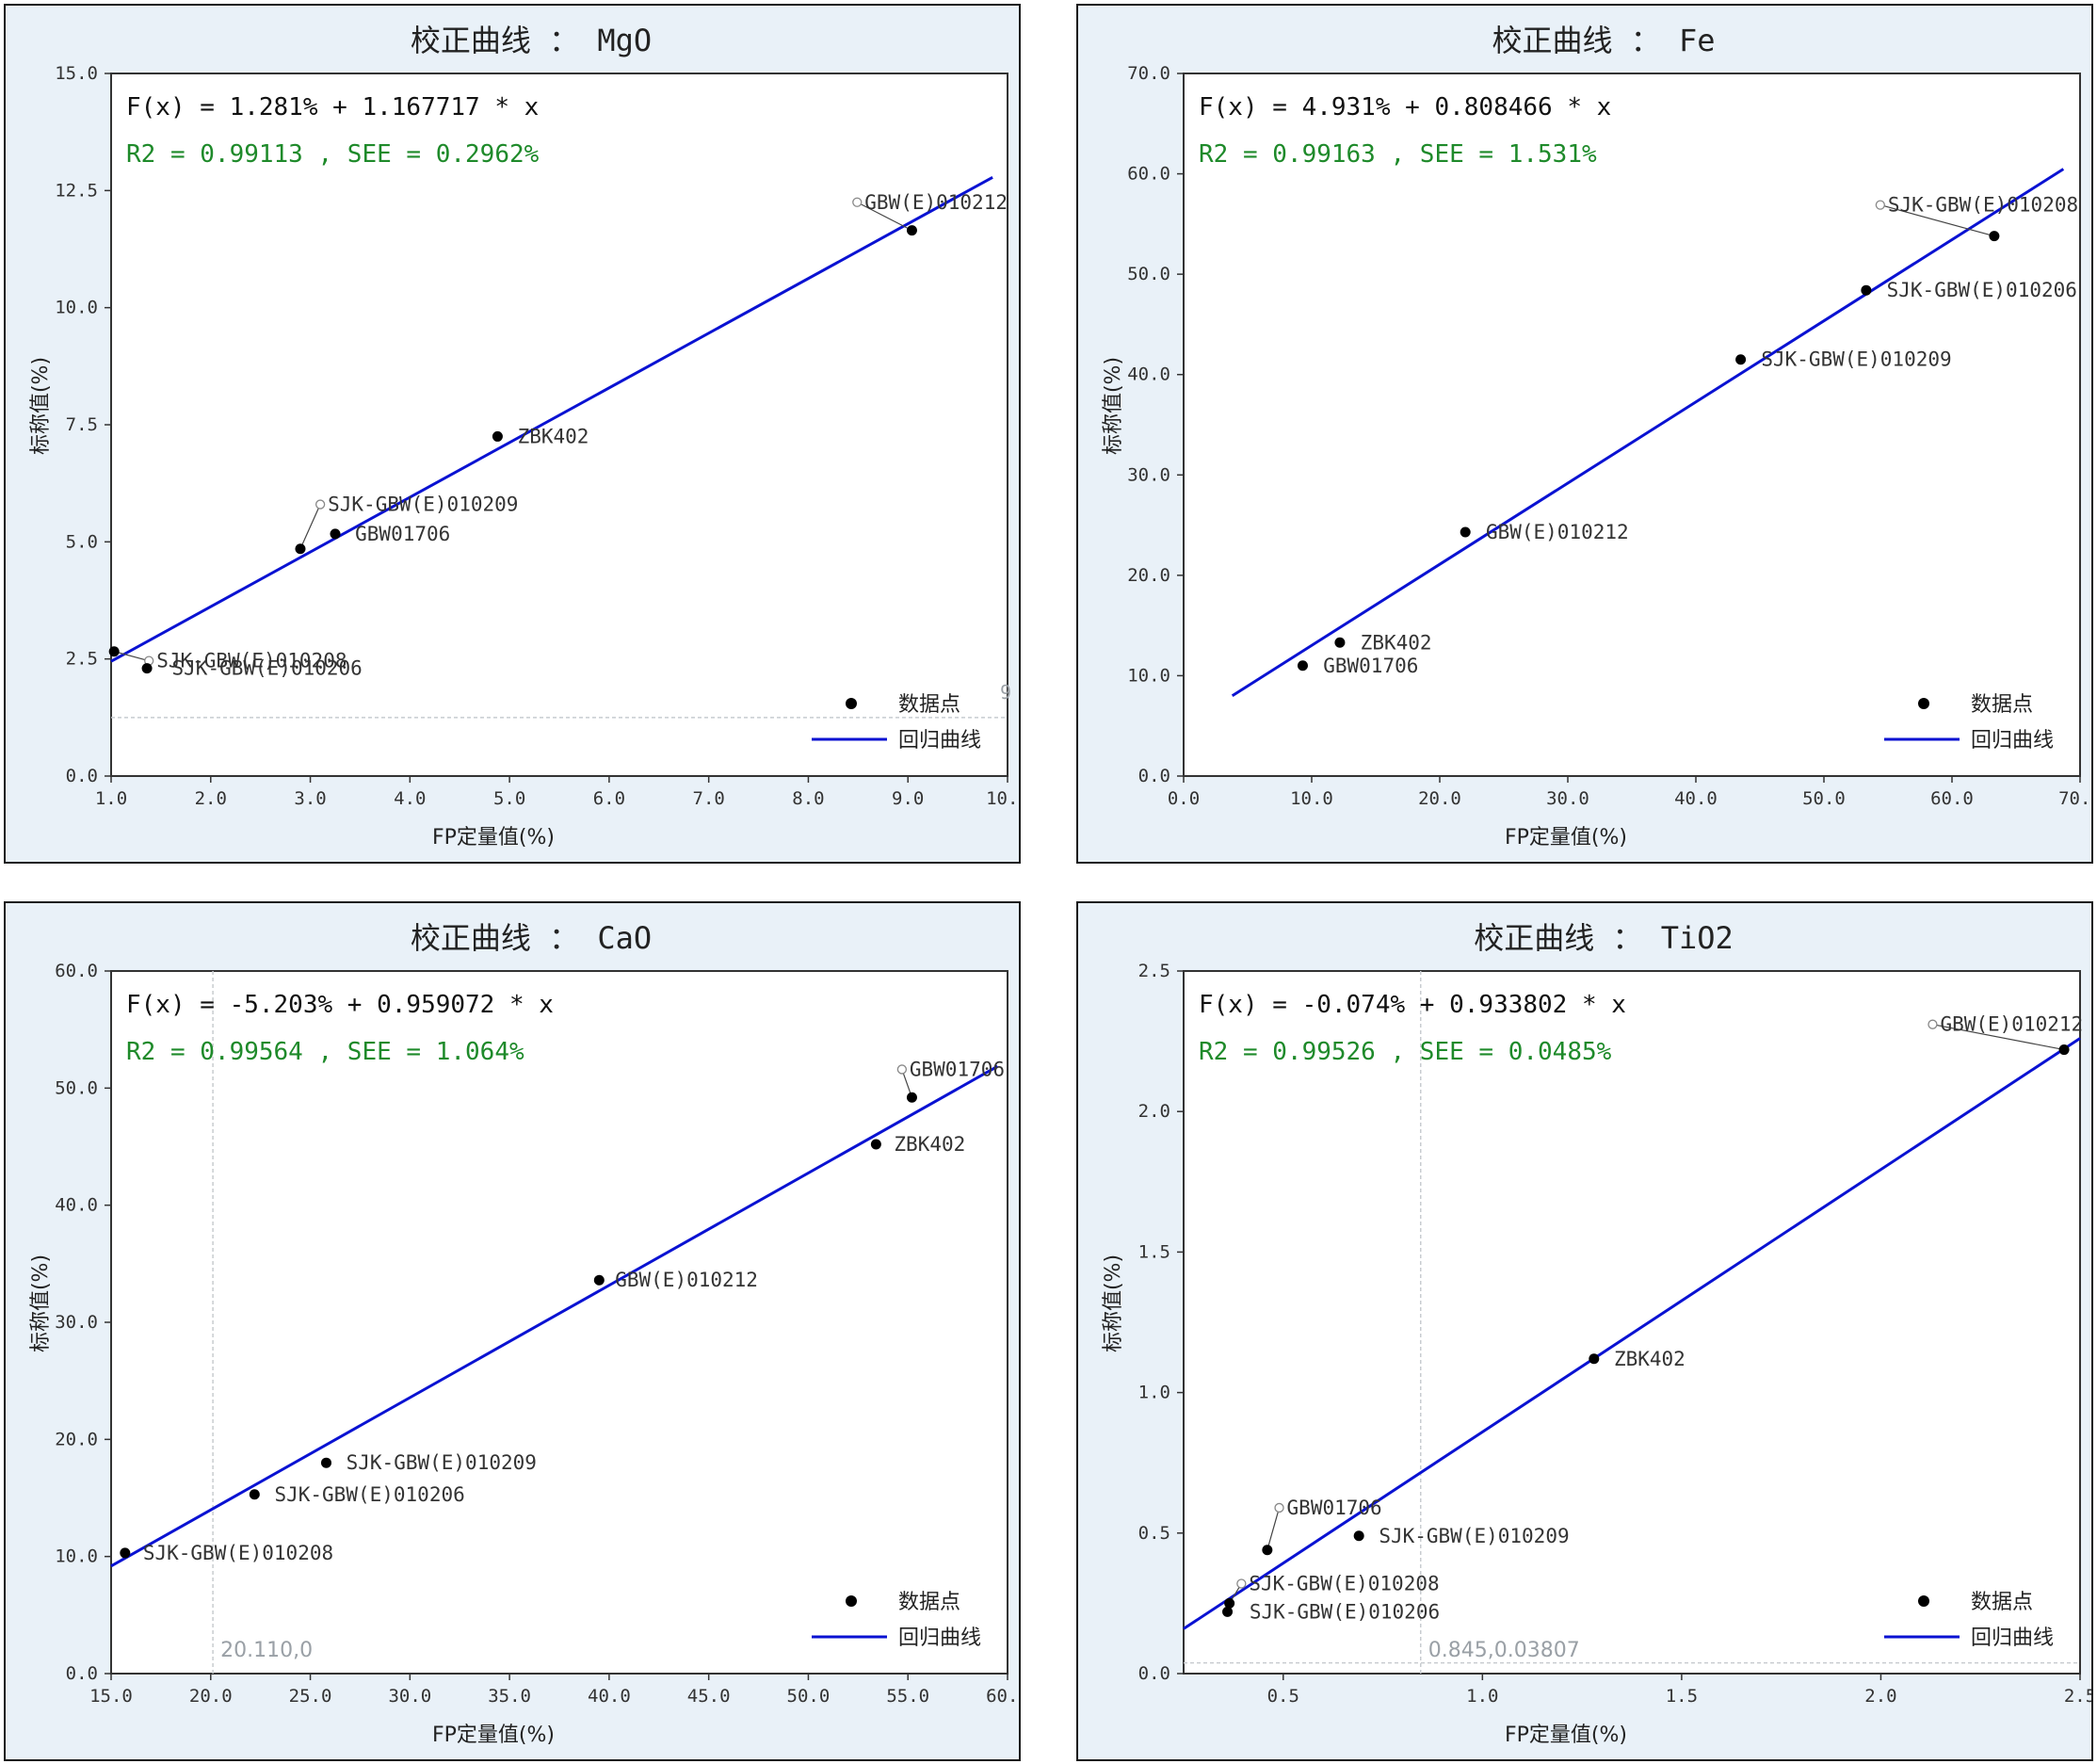 The image size is (2097, 1764). What do you see at coordinates (1283, 1696) in the screenshot?
I see `x-tick-label: 0.5` at bounding box center [1283, 1696].